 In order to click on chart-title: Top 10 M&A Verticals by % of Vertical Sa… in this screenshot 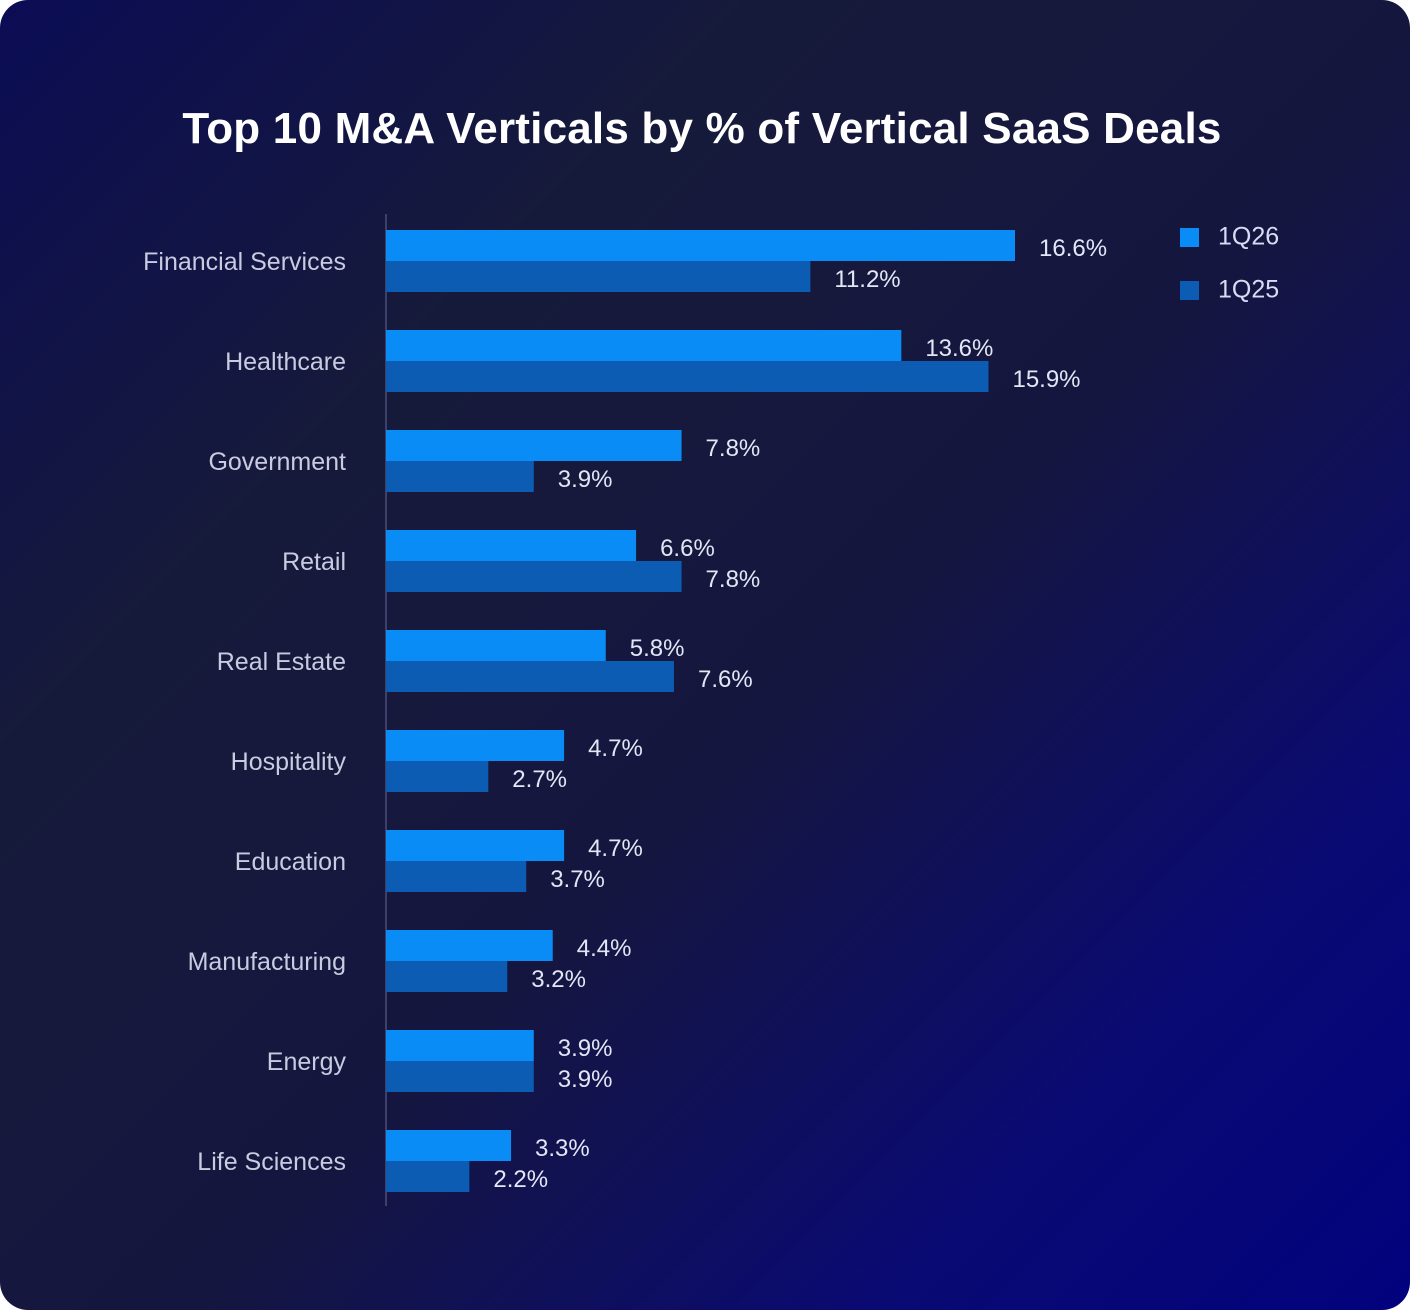, I will do `click(702, 128)`.